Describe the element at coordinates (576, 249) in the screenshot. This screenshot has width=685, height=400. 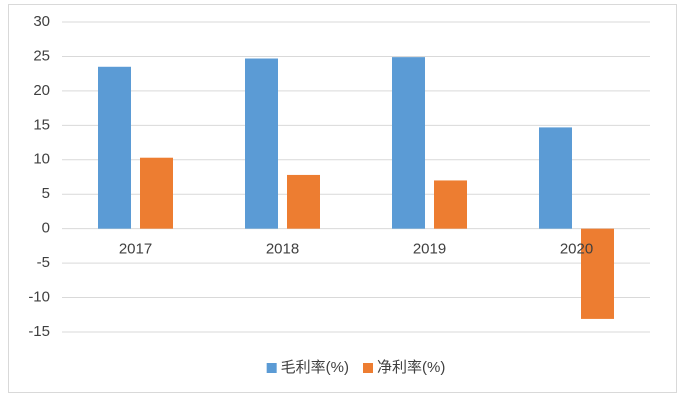
I see `x-tick-label: 2020` at that location.